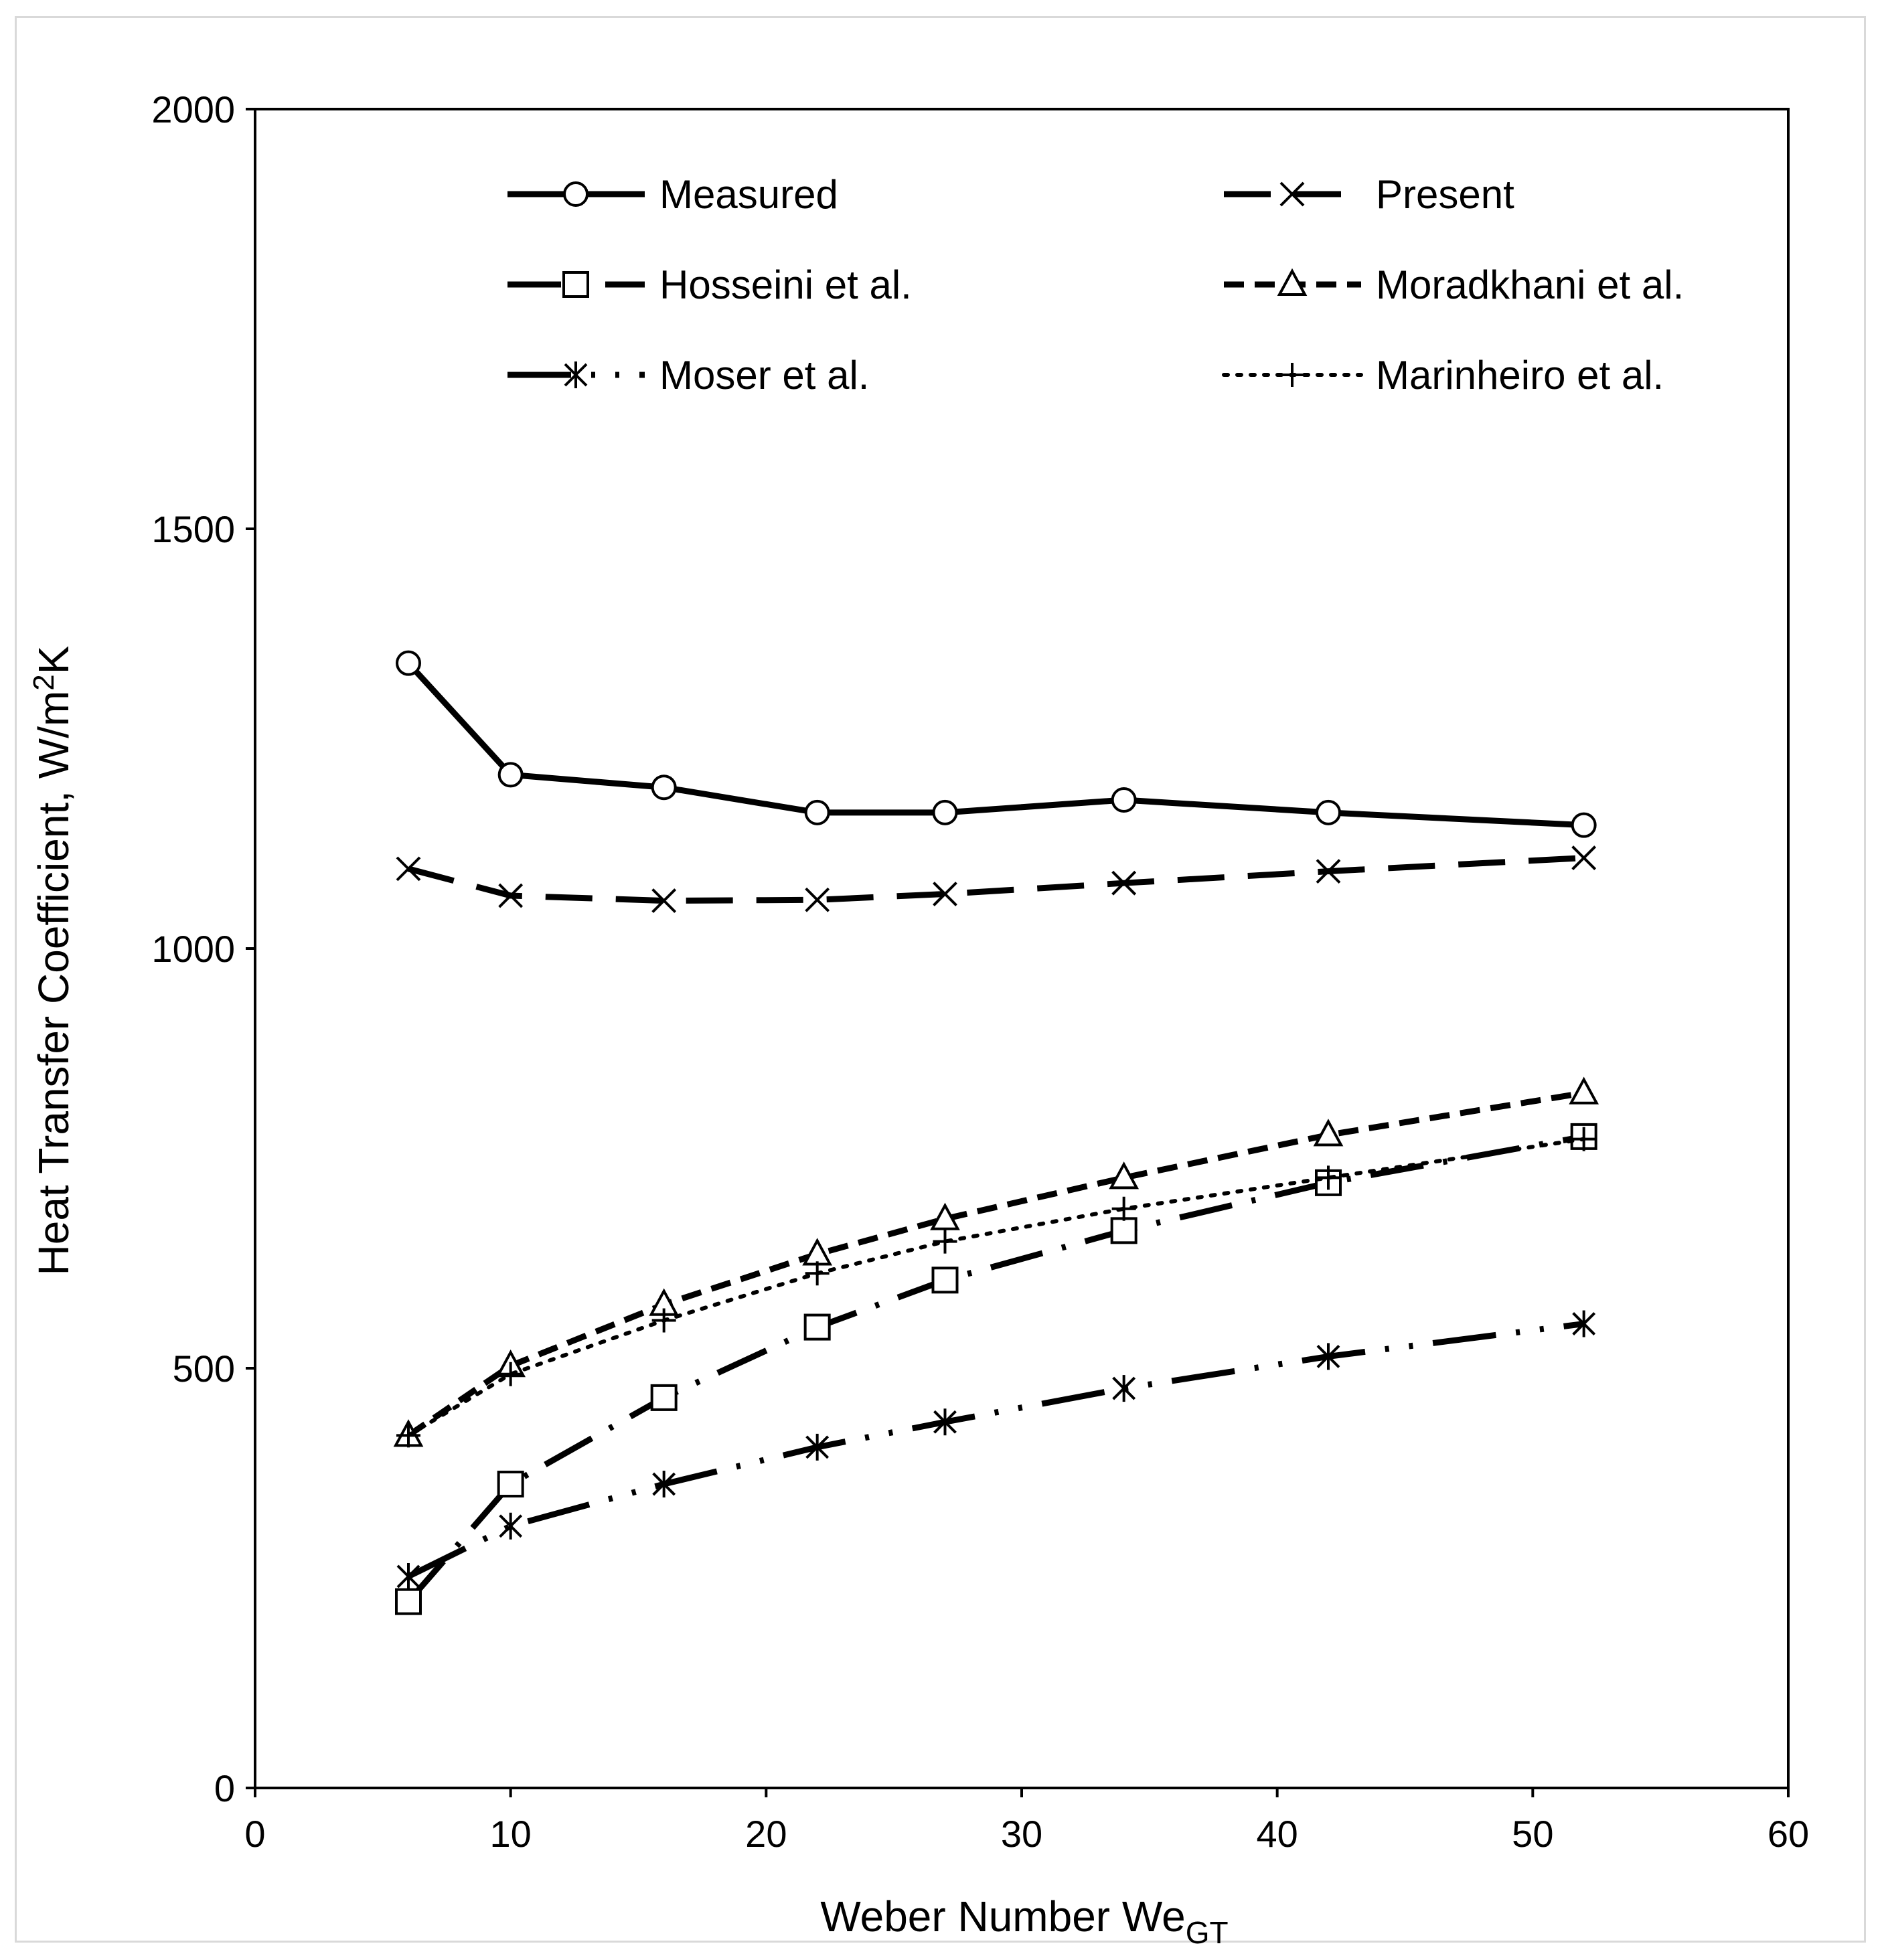 The height and width of the screenshot is (1960, 1882). What do you see at coordinates (1021, 1834) in the screenshot?
I see `x-tick-label: 30` at bounding box center [1021, 1834].